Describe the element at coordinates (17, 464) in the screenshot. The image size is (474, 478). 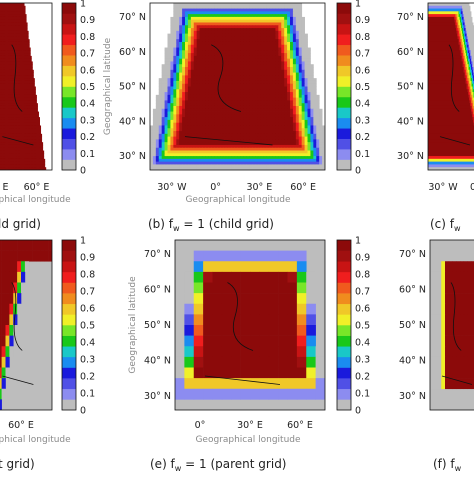
I see `panel-caption: t grid)` at that location.